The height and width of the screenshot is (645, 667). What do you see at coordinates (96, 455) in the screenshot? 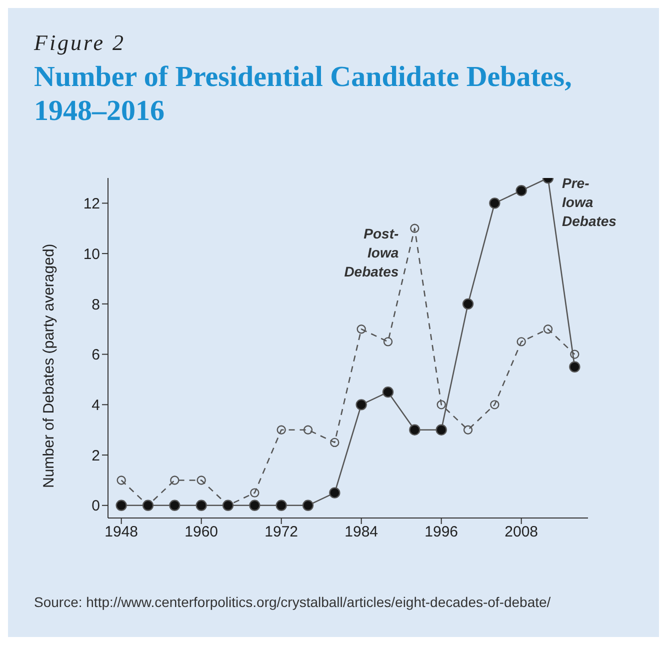
I see `y-tick-label: 2` at bounding box center [96, 455].